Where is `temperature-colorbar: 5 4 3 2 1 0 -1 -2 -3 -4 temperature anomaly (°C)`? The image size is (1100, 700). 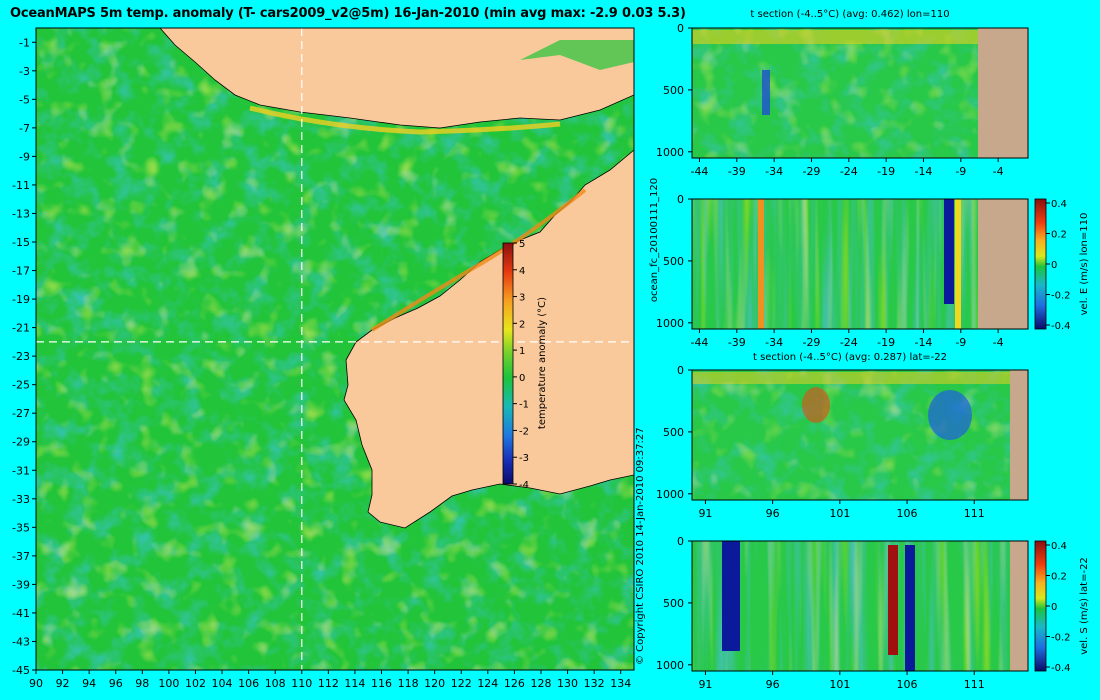
temperature-colorbar: 5 4 3 2 1 0 -1 -2 -3 -4 temperature anomaly (°C) is located at coordinates (525, 365).